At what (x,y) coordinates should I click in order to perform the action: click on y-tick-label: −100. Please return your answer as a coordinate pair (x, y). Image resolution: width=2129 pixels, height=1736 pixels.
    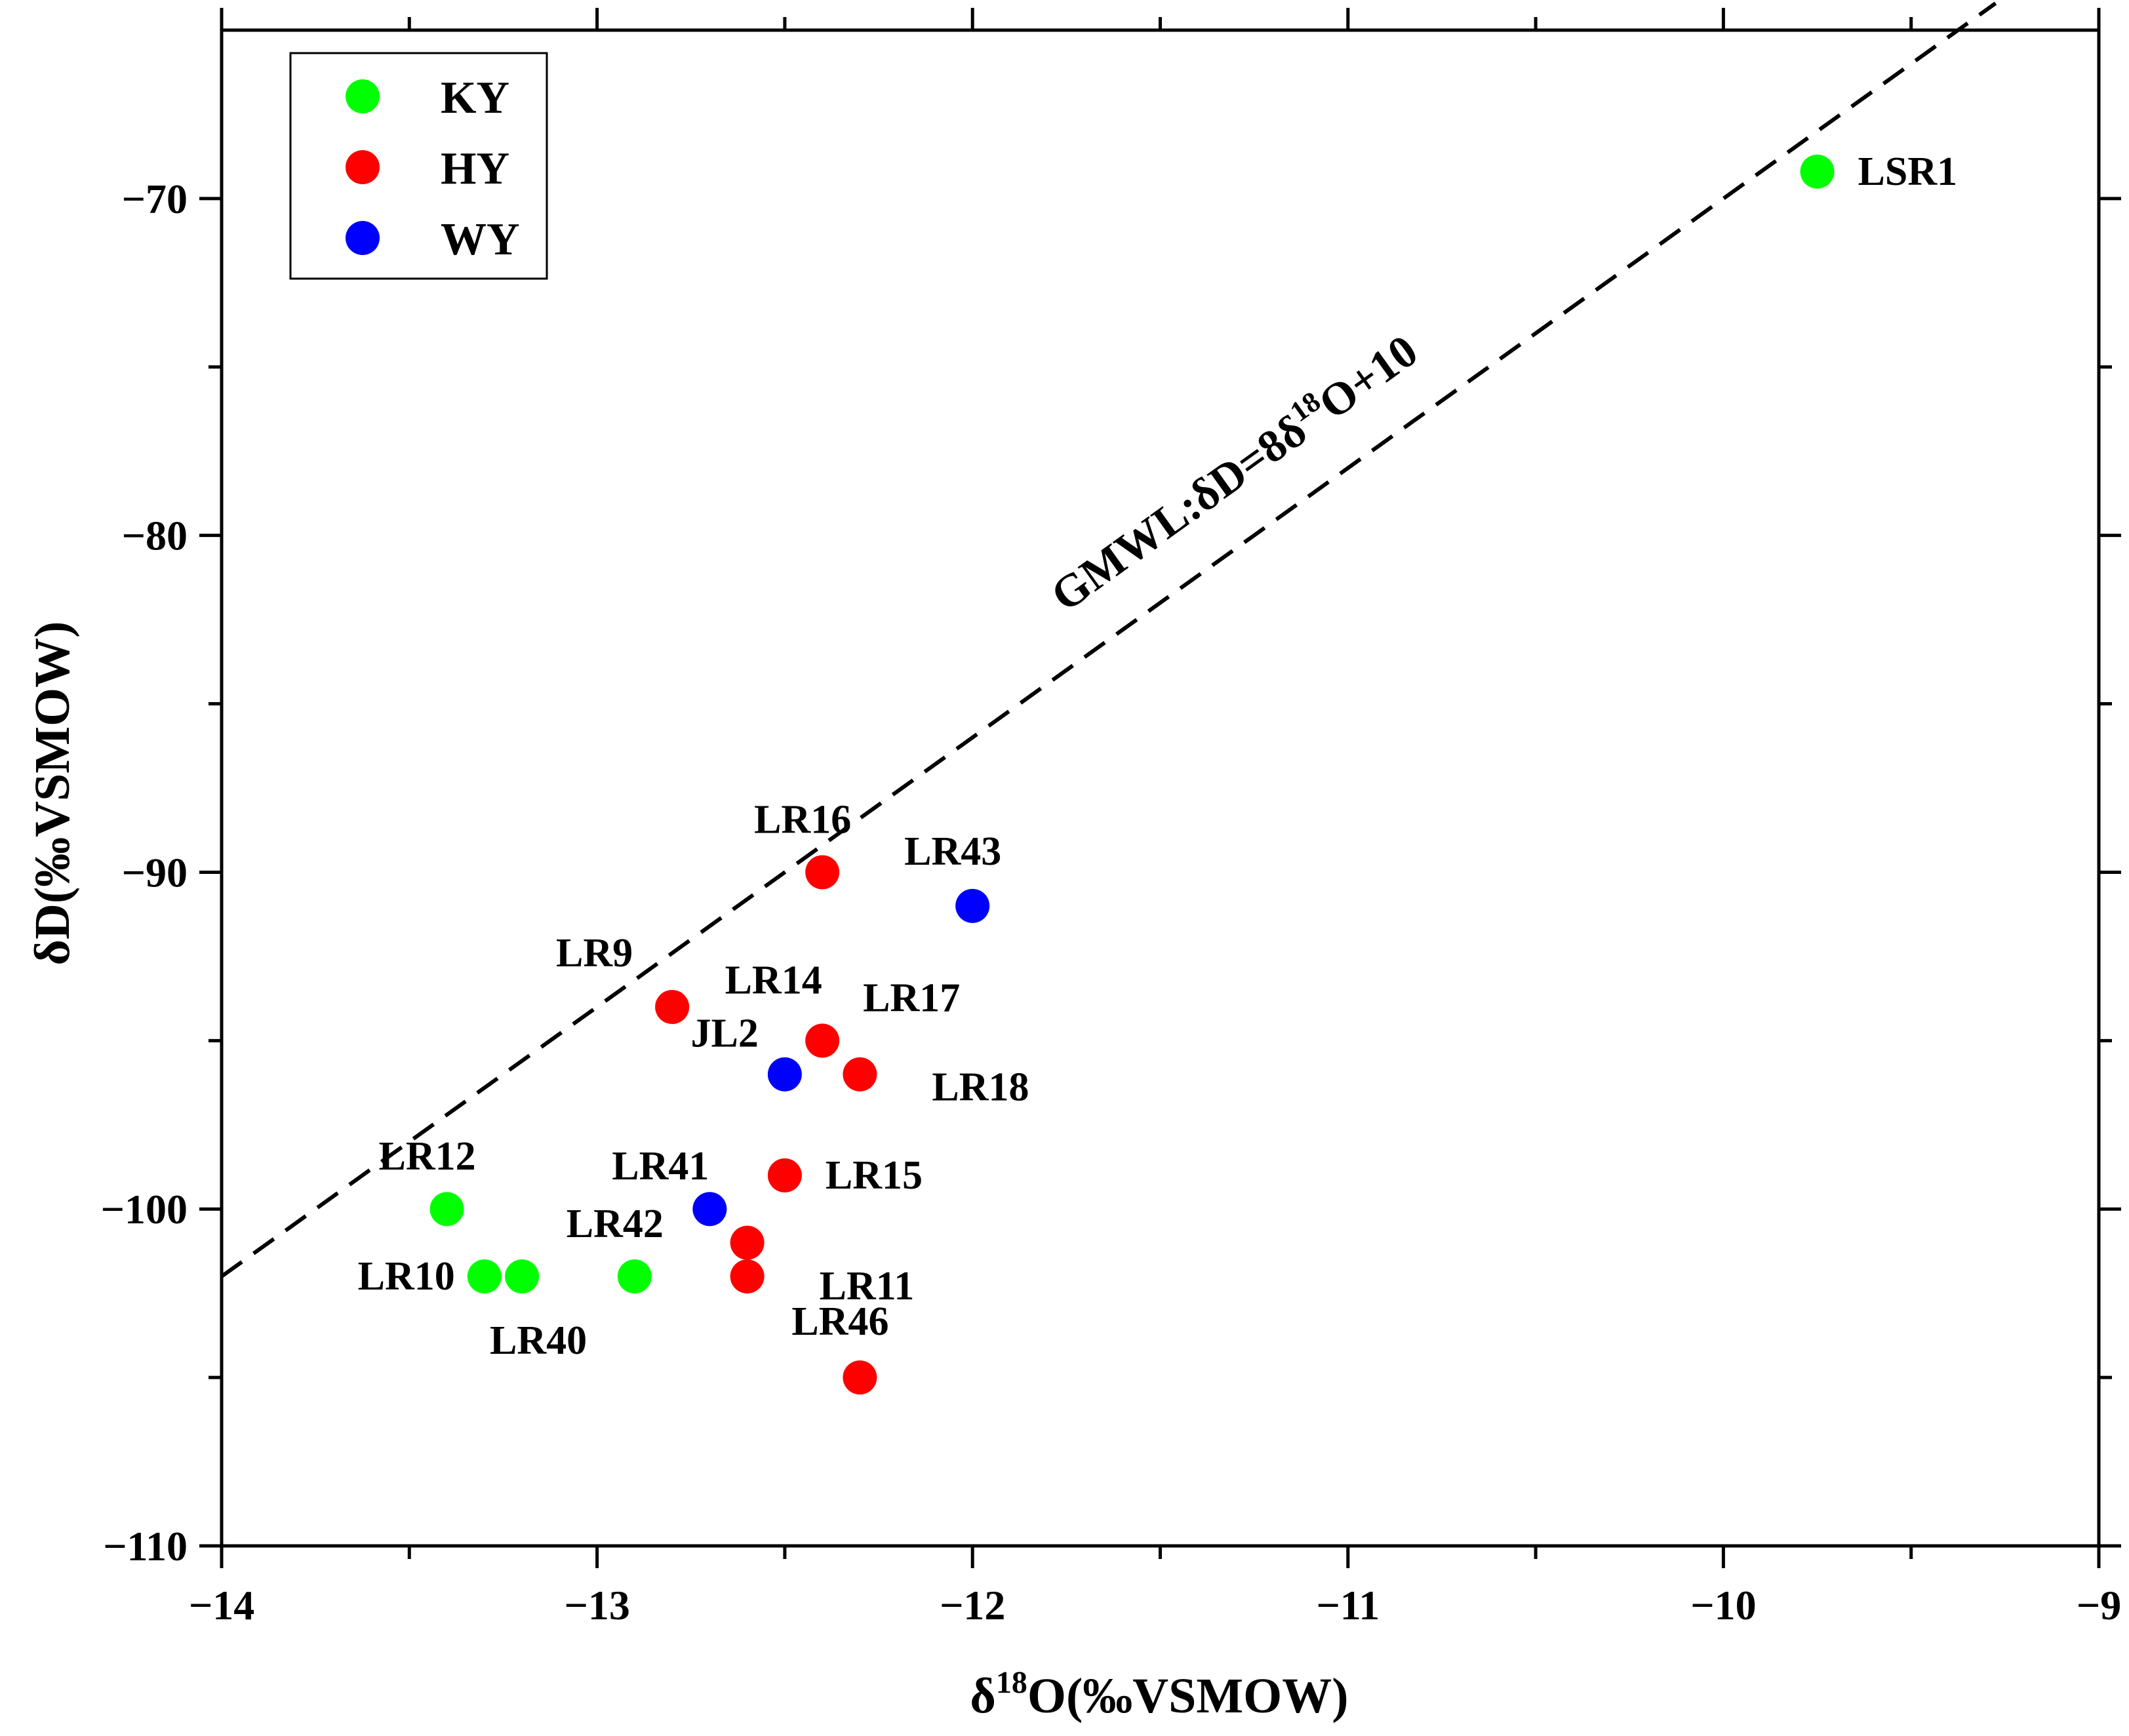
    Looking at the image, I should click on (144, 1209).